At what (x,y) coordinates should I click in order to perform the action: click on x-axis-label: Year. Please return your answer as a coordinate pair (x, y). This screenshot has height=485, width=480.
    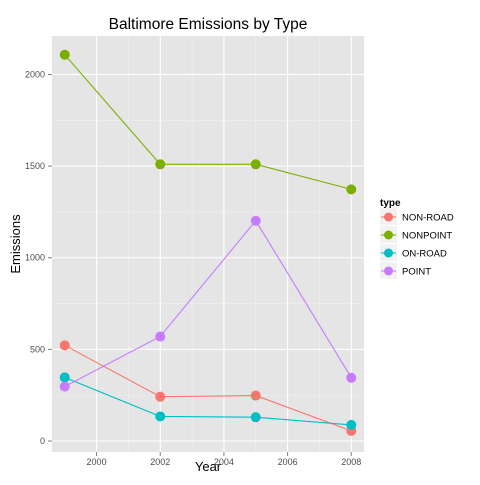
    Looking at the image, I should click on (208, 466).